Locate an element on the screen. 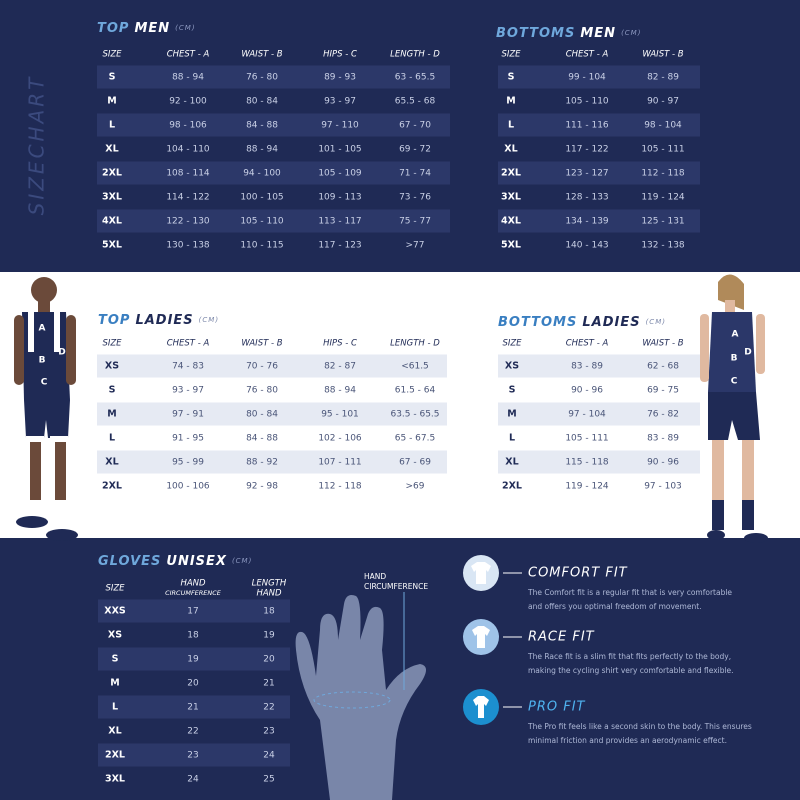  fit-title: PRO FIT is located at coordinates (557, 707).